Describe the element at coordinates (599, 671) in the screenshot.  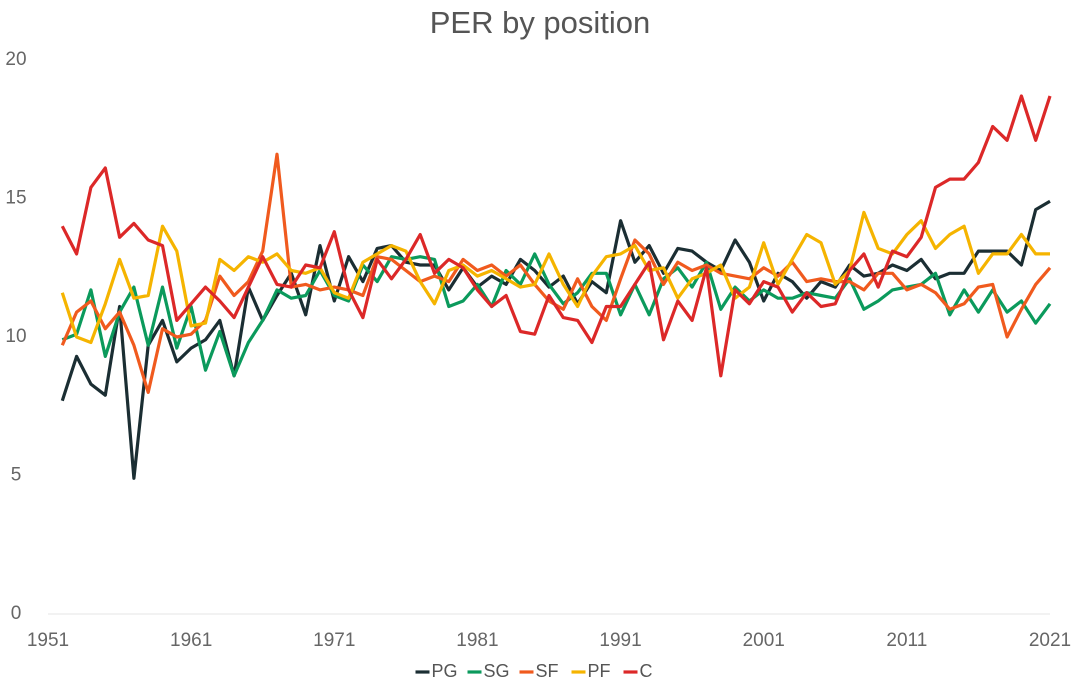
I see `legend-label: PF` at that location.